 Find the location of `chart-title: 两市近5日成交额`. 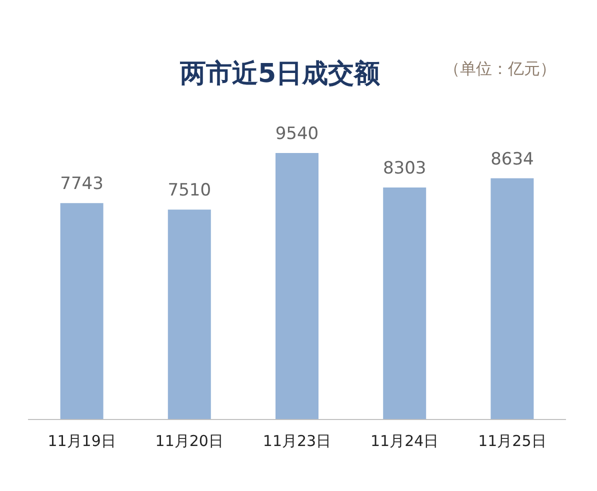

chart-title: 两市近5日成交额 is located at coordinates (280, 74).